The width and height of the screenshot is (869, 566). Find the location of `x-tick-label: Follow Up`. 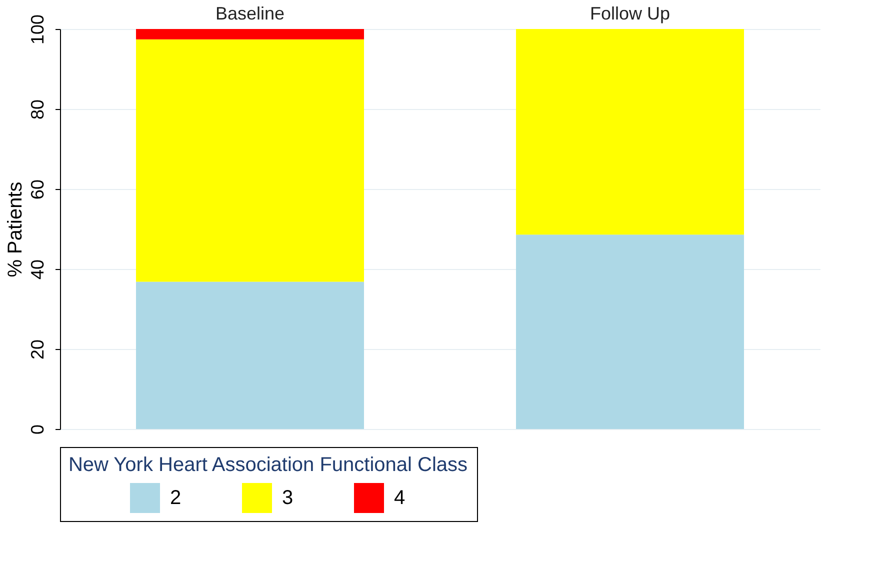

x-tick-label: Follow Up is located at coordinates (630, 14).